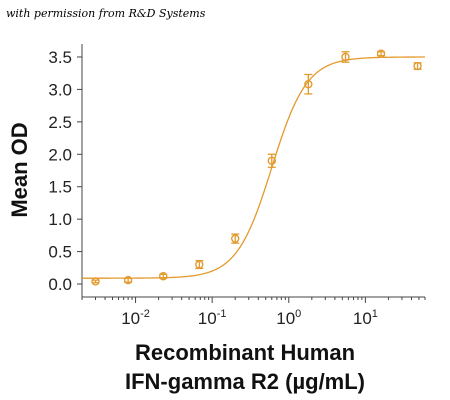  Describe the element at coordinates (135, 318) in the screenshot. I see `x-tick-label: 10⁻²` at that location.